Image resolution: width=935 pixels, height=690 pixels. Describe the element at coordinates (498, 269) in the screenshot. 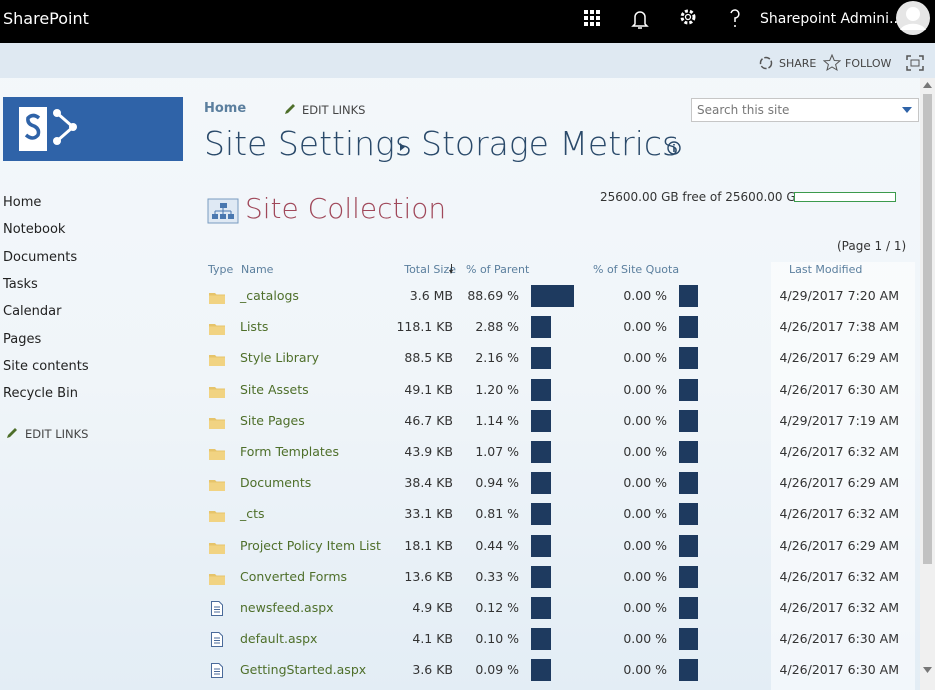

I see `column-header: % of Parent` at that location.